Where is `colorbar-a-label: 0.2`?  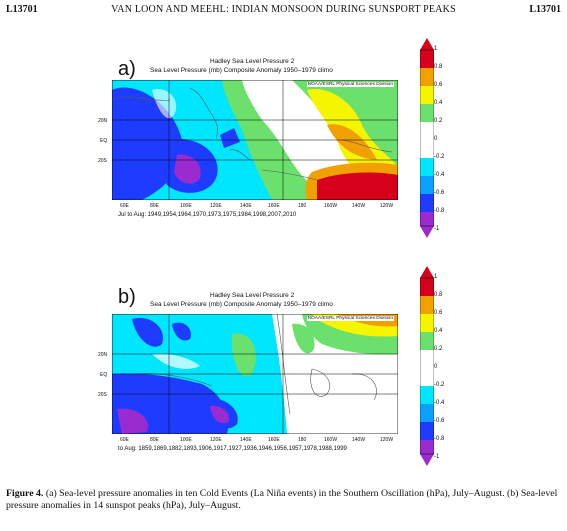 colorbar-a-label: 0.2 is located at coordinates (438, 121).